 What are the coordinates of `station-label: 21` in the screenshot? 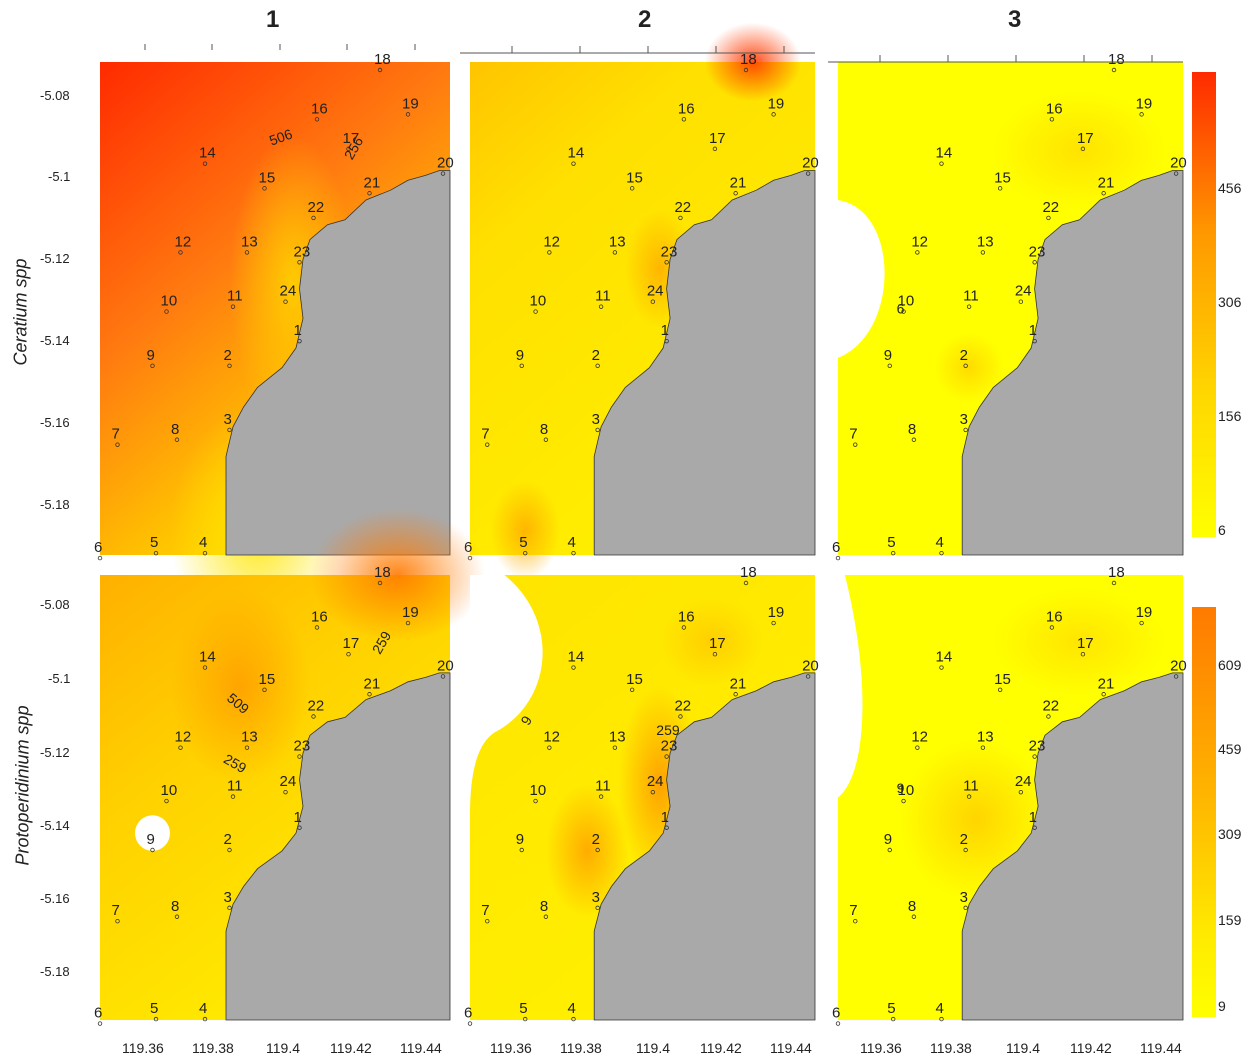 It's located at (738, 683).